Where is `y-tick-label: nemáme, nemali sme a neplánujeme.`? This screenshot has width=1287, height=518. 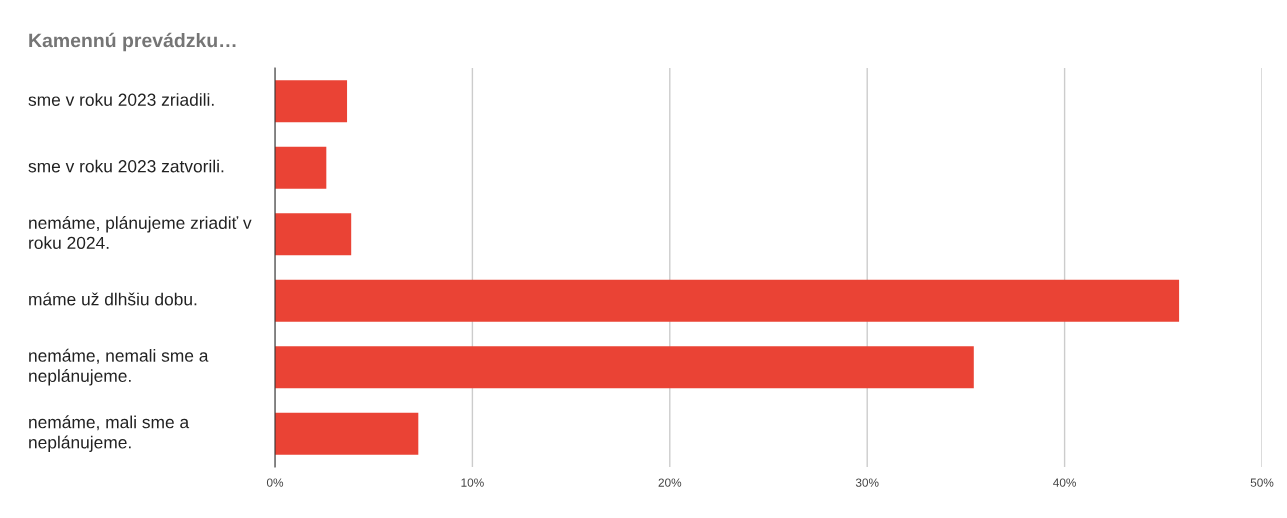 y-tick-label: nemáme, nemali sme a neplánujeme. is located at coordinates (119, 367).